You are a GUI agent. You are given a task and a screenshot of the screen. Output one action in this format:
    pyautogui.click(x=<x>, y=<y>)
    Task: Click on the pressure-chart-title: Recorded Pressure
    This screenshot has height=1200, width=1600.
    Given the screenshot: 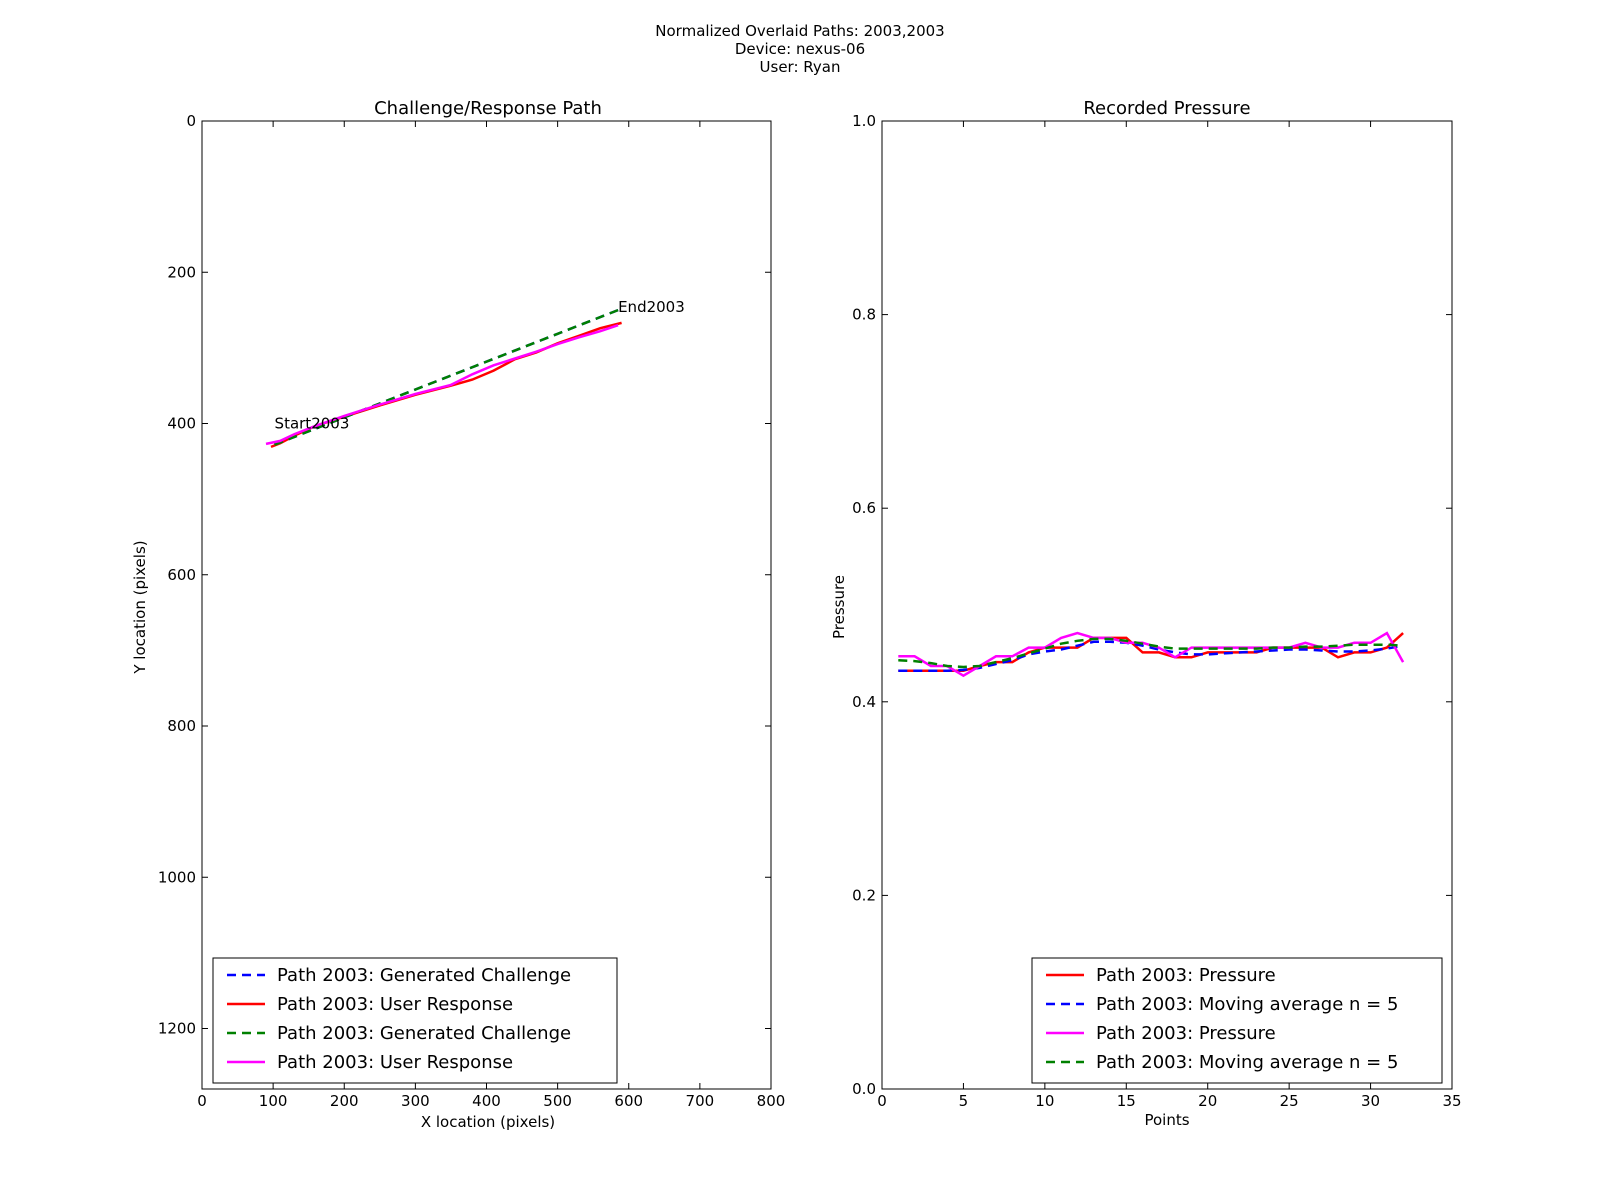 What is the action you would take?
    pyautogui.click(x=1166, y=108)
    